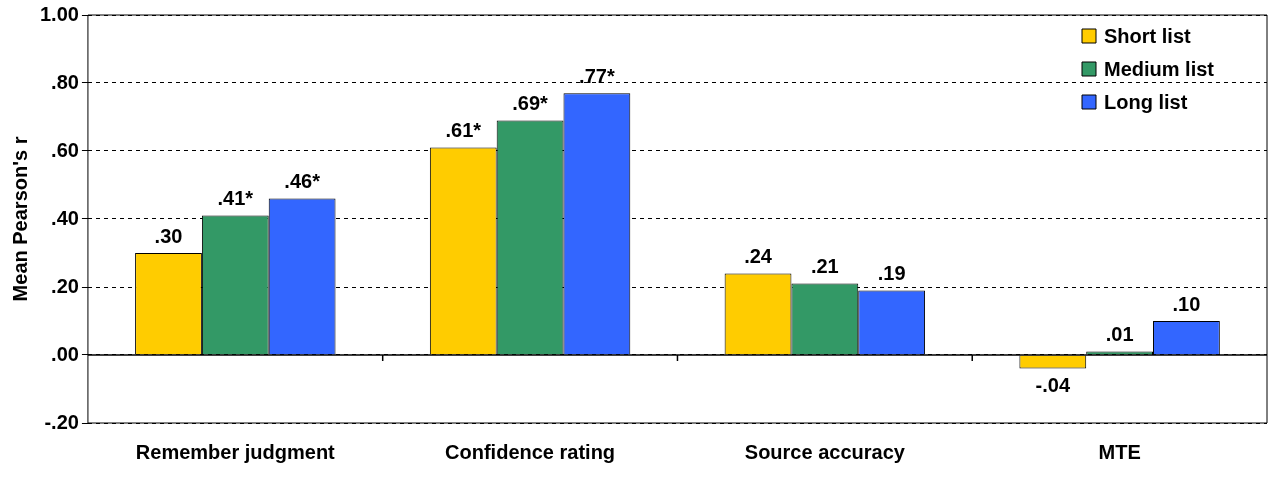  What do you see at coordinates (824, 266) in the screenshot?
I see `data-label: .21` at bounding box center [824, 266].